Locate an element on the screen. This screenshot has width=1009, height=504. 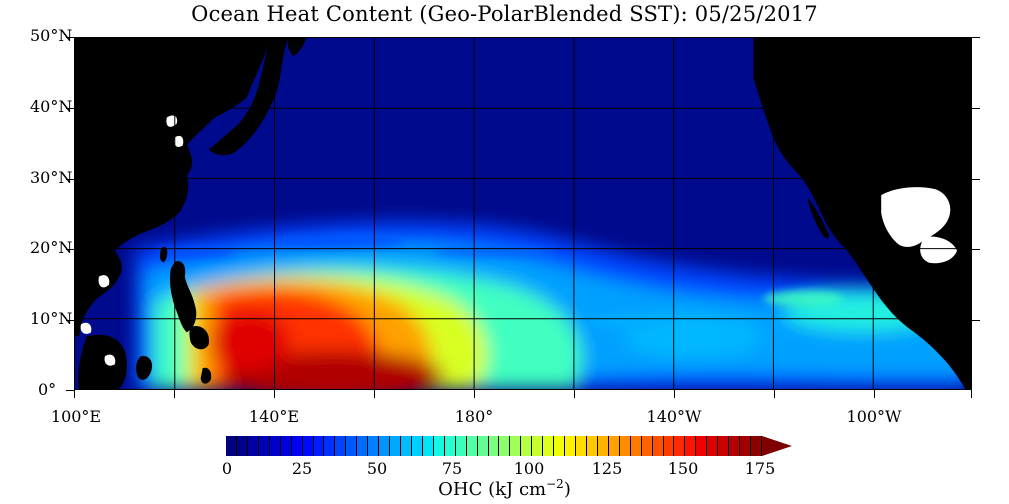
colorbar-tick-25: 25 is located at coordinates (302, 468).